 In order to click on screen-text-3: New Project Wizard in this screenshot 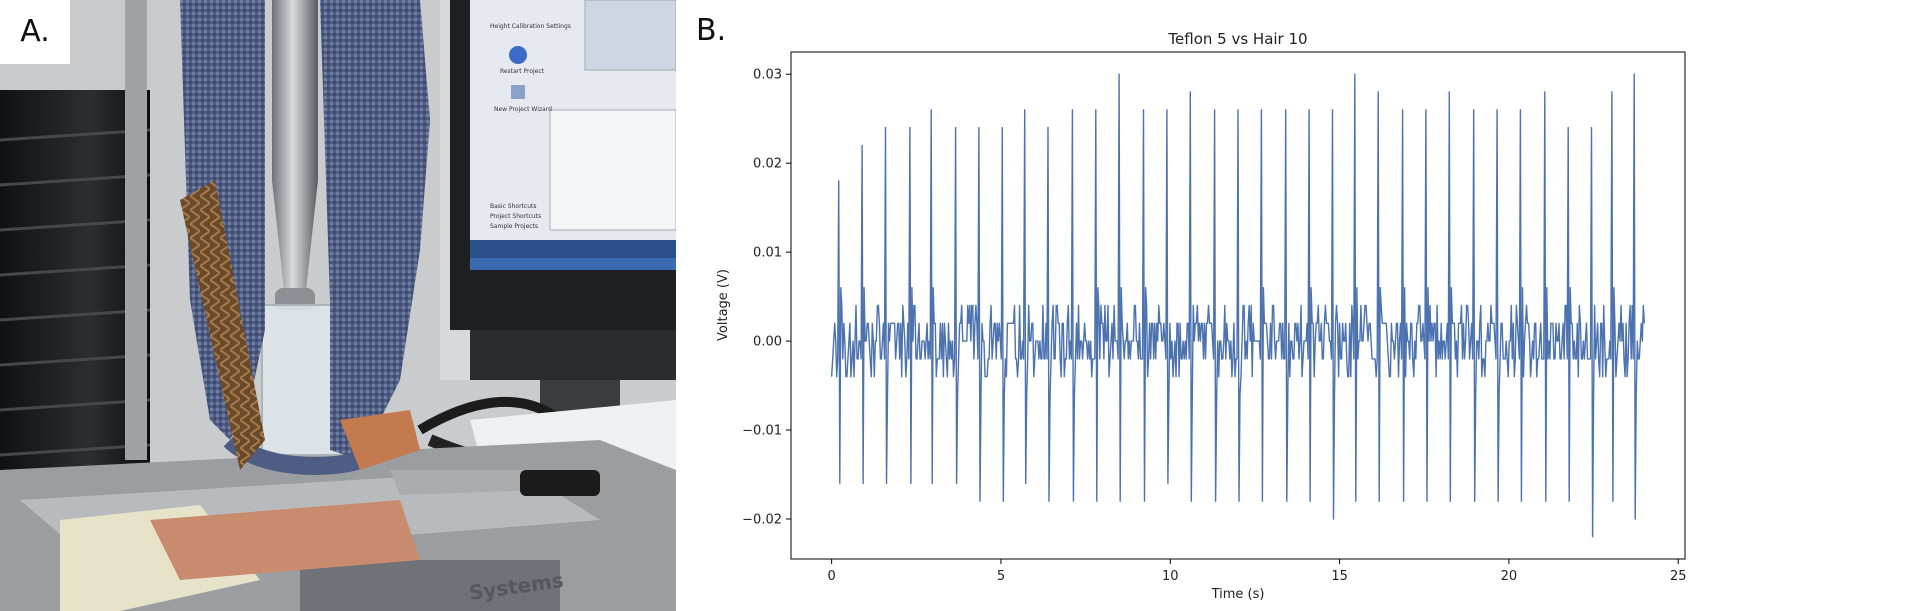, I will do `click(523, 109)`.